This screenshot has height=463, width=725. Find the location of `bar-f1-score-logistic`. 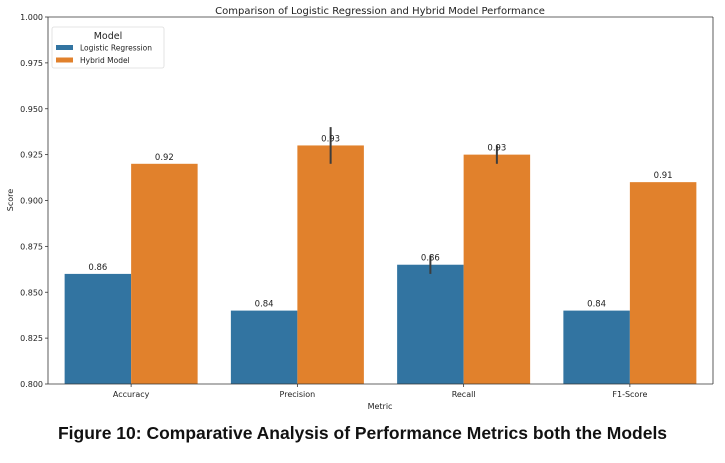

bar-f1-score-logistic is located at coordinates (596, 347).